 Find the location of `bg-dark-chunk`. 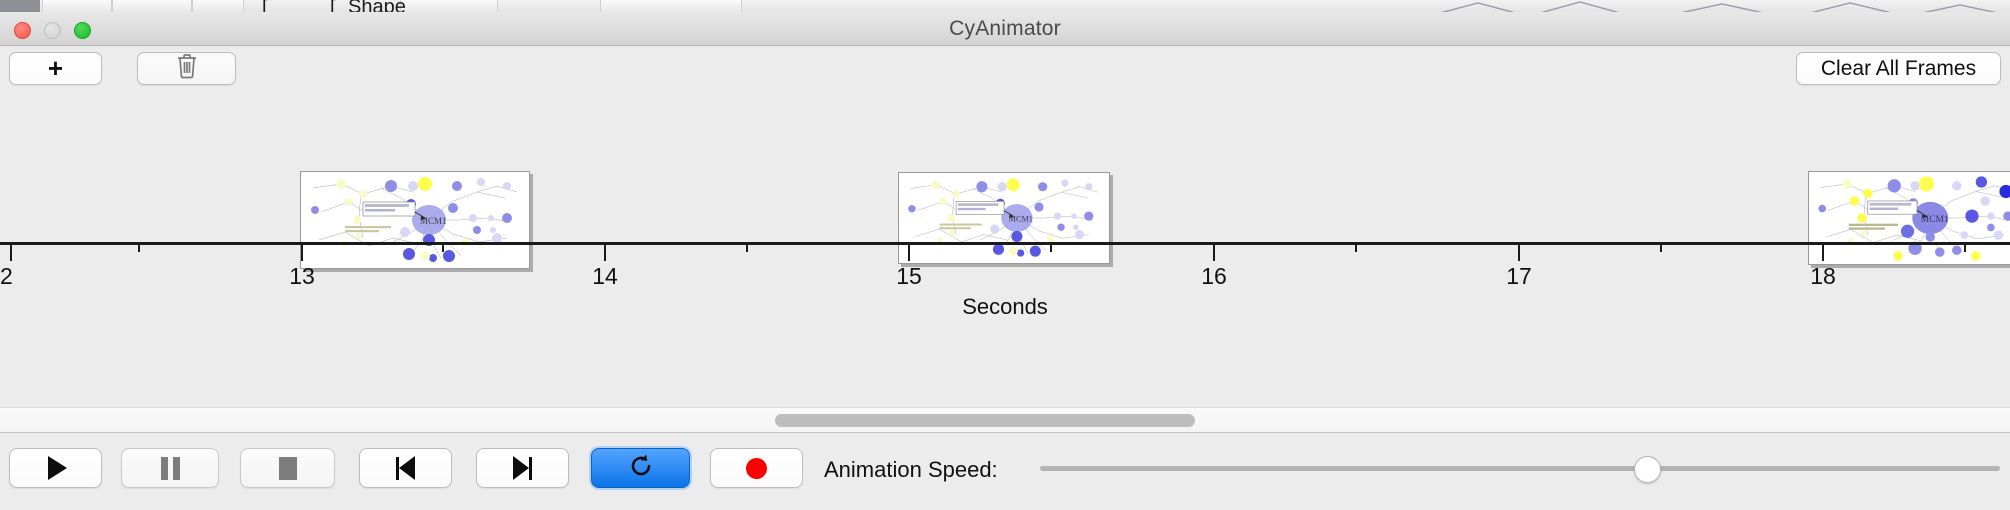

bg-dark-chunk is located at coordinates (20, 6).